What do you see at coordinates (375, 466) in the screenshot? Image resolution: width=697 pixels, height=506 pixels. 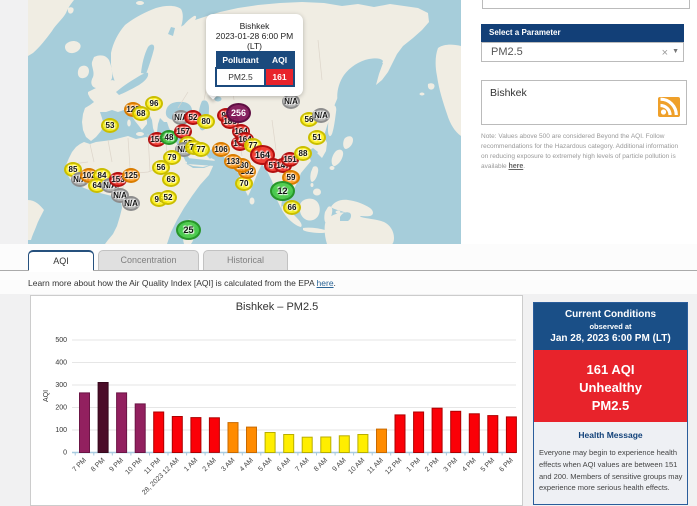 I see `svg-text: 11 AM` at bounding box center [375, 466].